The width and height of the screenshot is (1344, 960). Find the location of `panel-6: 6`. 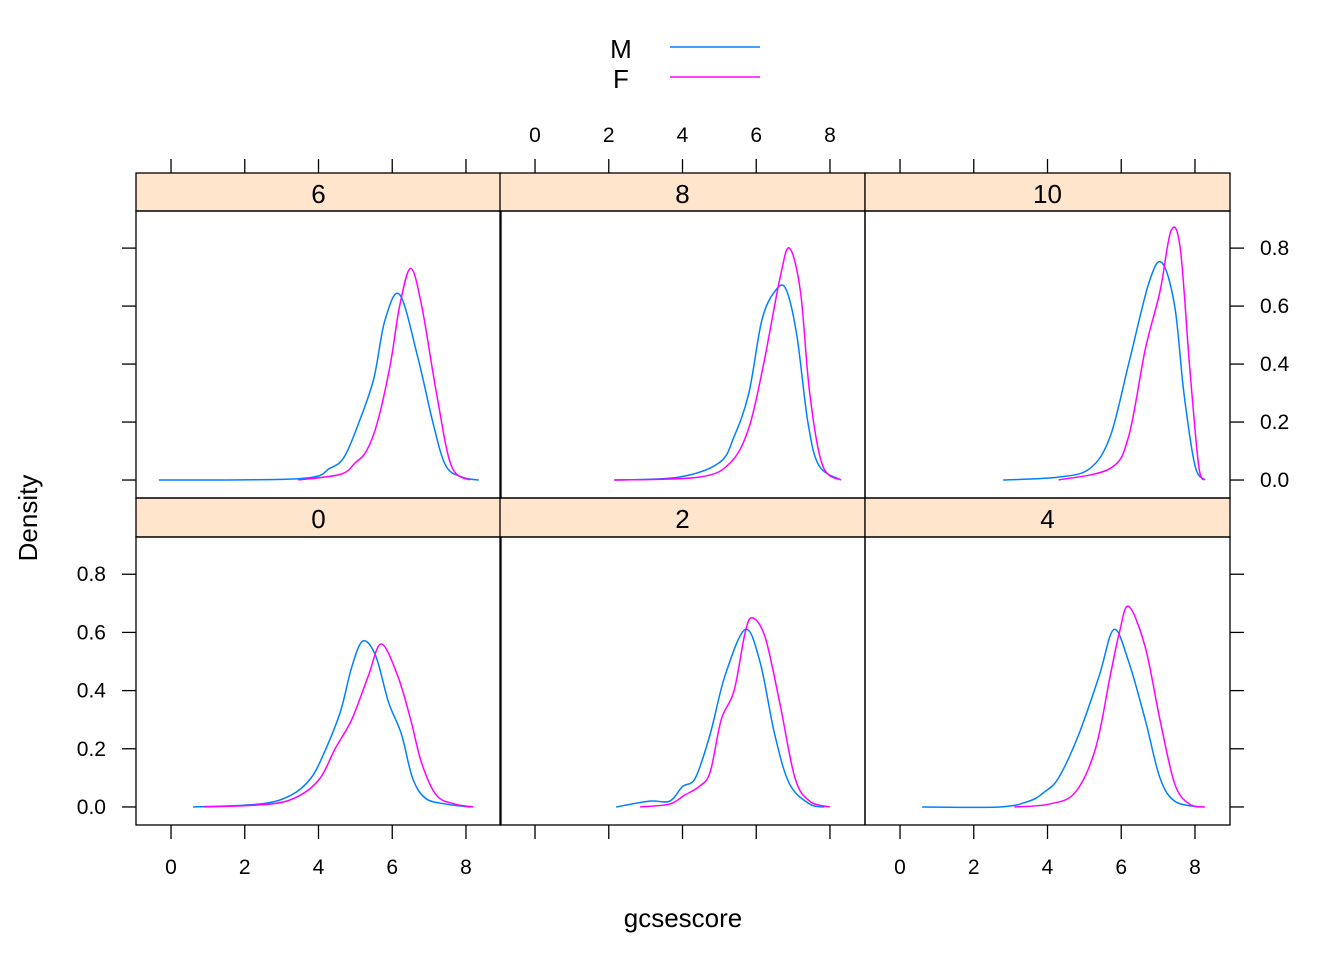

panel-6: 6 is located at coordinates (312, 329).